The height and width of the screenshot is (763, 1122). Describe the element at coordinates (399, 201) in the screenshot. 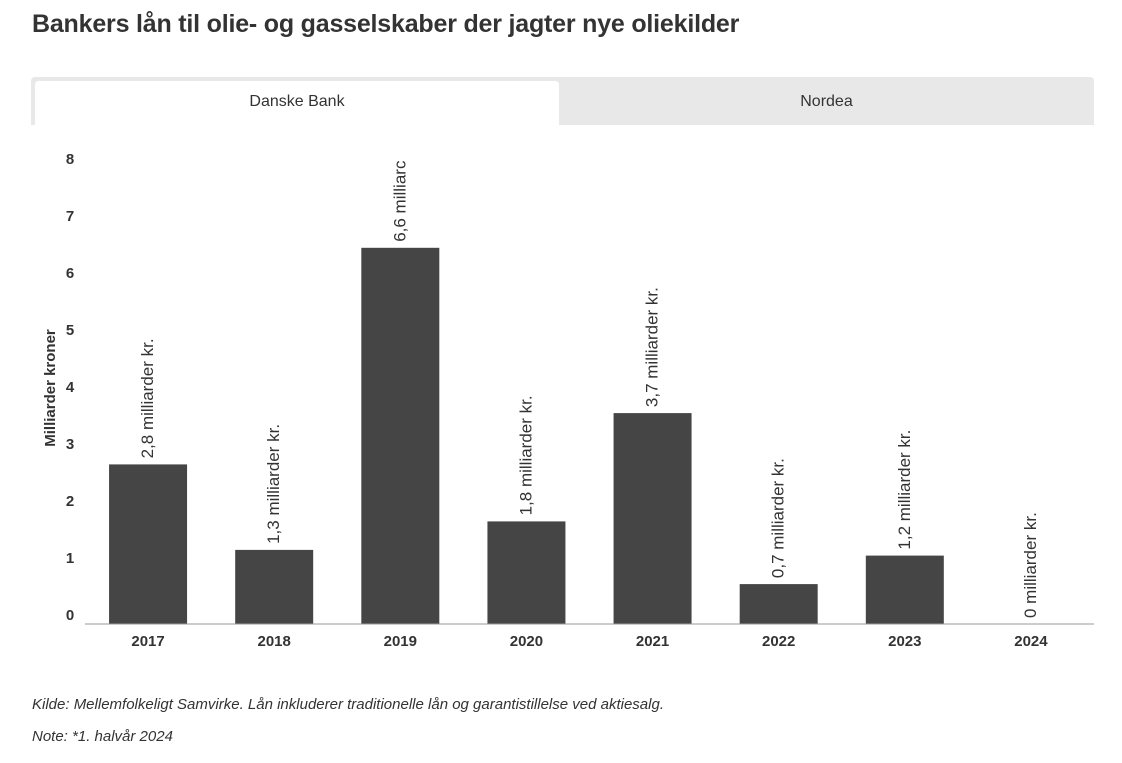

I see `bar-label-2019: 6,6 milliarc` at that location.